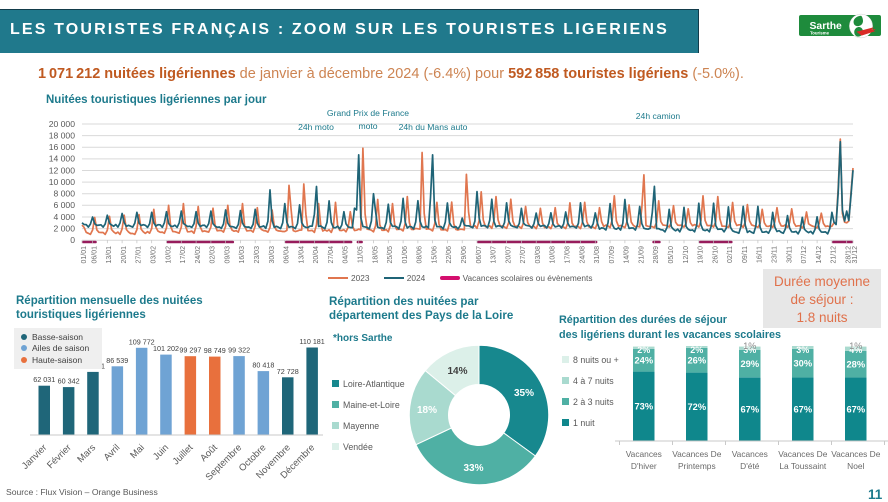  What do you see at coordinates (64, 194) in the screenshot?
I see `svg-text: 8 000` at bounding box center [64, 194].